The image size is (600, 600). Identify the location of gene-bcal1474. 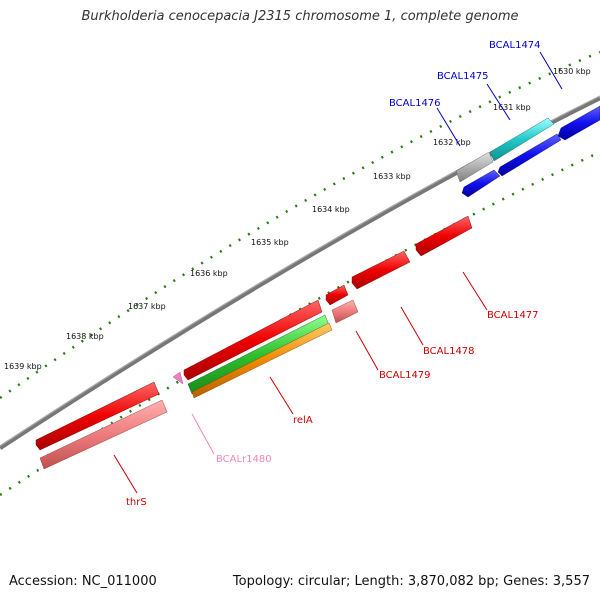
(578, 123).